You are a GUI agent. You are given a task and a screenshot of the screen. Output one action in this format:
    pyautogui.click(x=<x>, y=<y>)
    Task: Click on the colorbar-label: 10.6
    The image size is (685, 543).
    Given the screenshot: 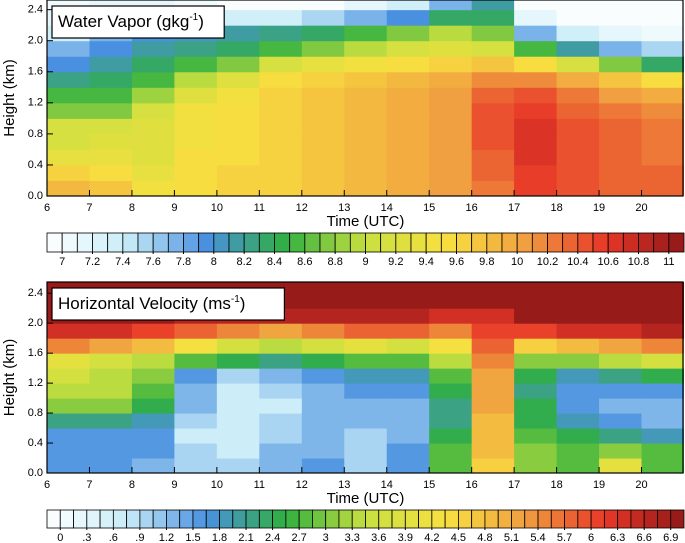 What is the action you would take?
    pyautogui.click(x=607, y=262)
    